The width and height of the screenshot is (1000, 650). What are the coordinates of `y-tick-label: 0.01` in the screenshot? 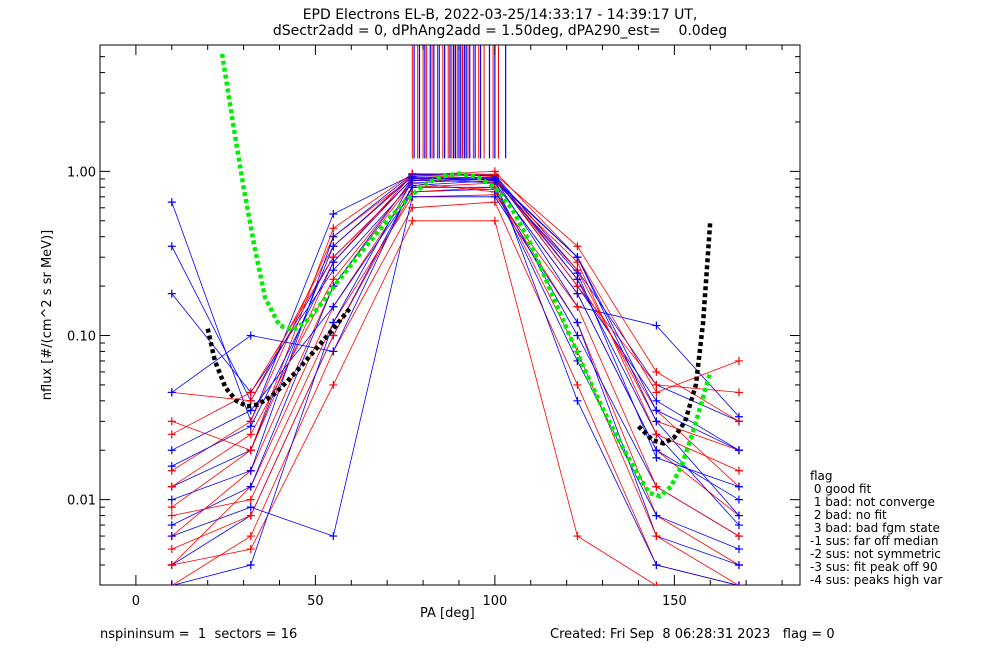 It's located at (81, 501).